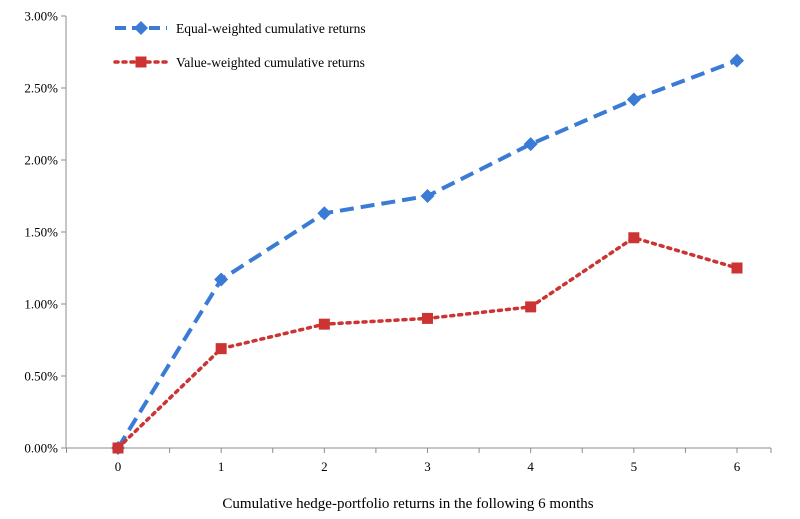 Image resolution: width=800 pixels, height=519 pixels. Describe the element at coordinates (118, 466) in the screenshot. I see `x-tick-label: 0` at that location.